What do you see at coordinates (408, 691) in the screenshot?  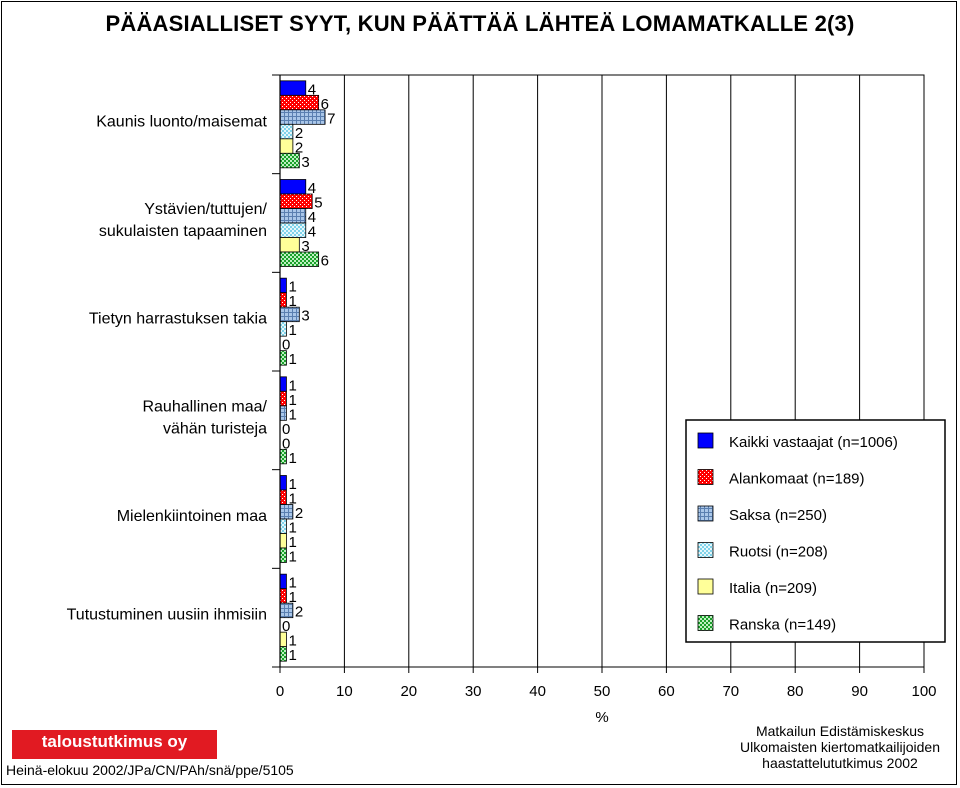 I see `x-tick-label: 20` at bounding box center [408, 691].